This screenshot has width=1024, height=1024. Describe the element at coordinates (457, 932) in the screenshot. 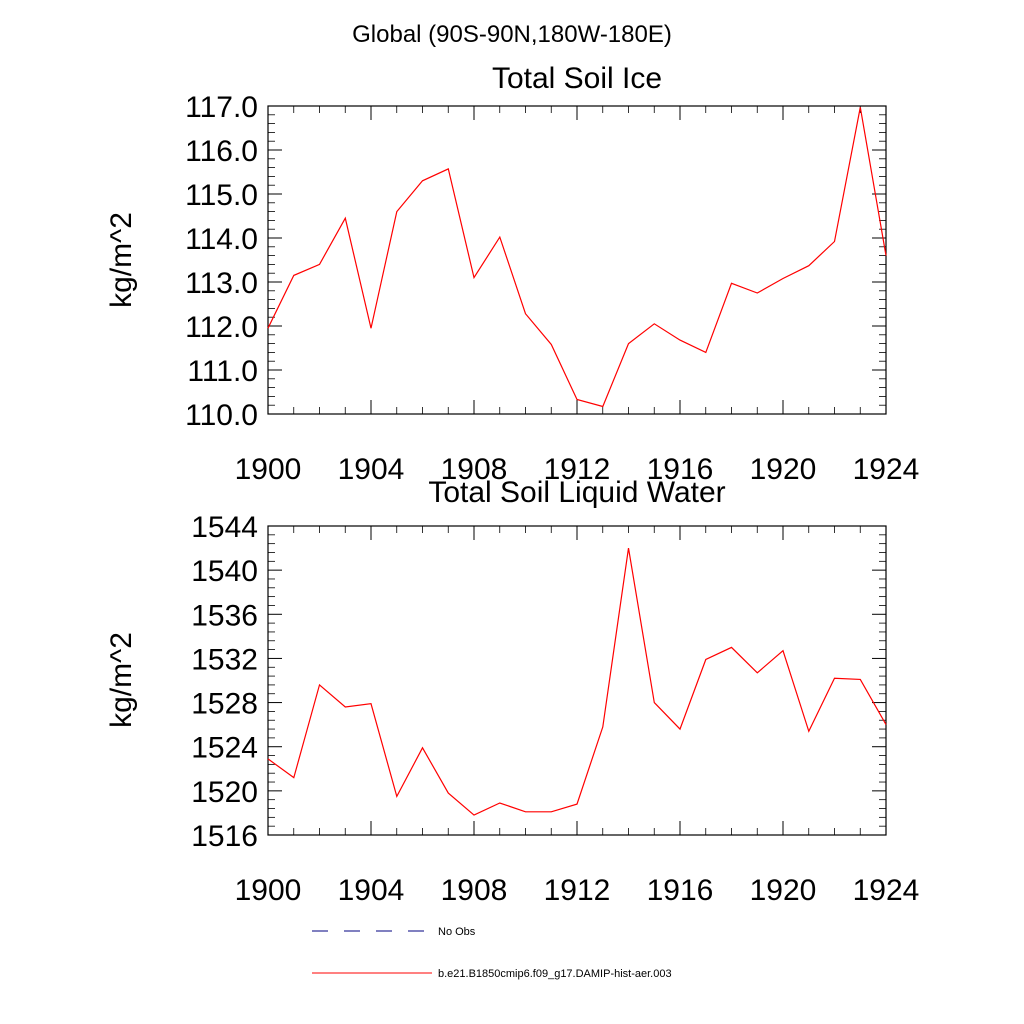

I see `legend-label: No Obs` at that location.